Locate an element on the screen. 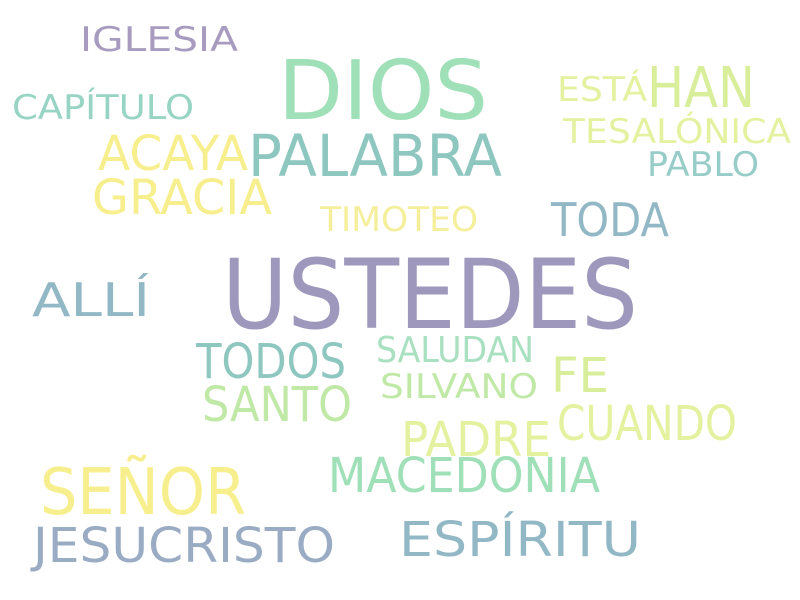 This screenshot has width=800, height=600. word-senor: SEÑOR is located at coordinates (143, 492).